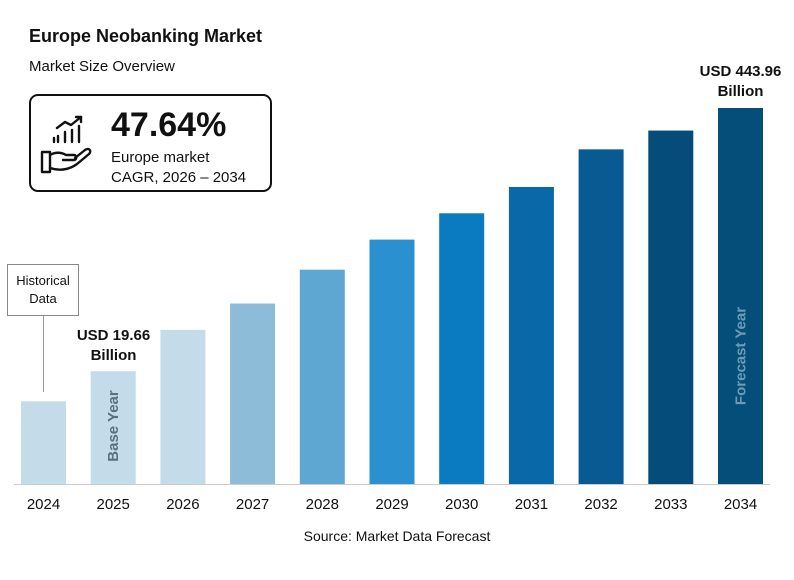 The width and height of the screenshot is (794, 580). Describe the element at coordinates (169, 125) in the screenshot. I see `cagr-value: 47.64%` at that location.